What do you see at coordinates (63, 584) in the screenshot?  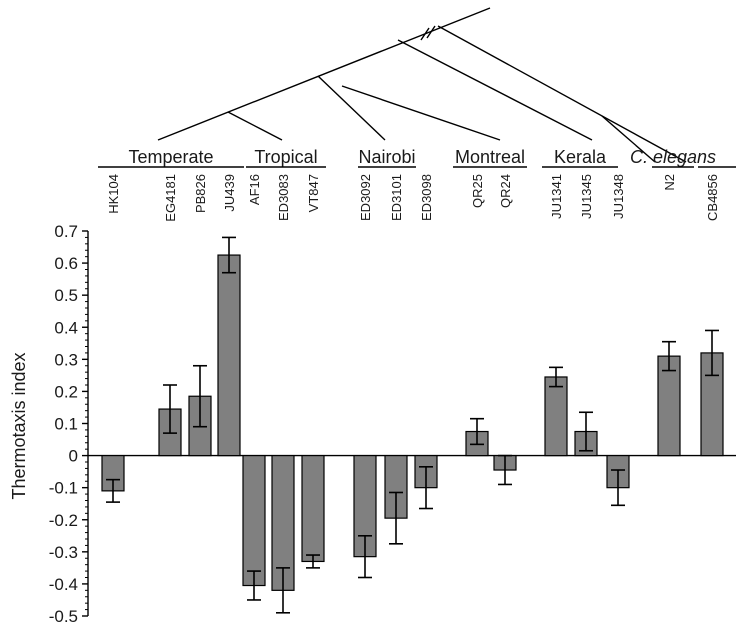 I see `y-tick-label: -0.4` at bounding box center [63, 584].